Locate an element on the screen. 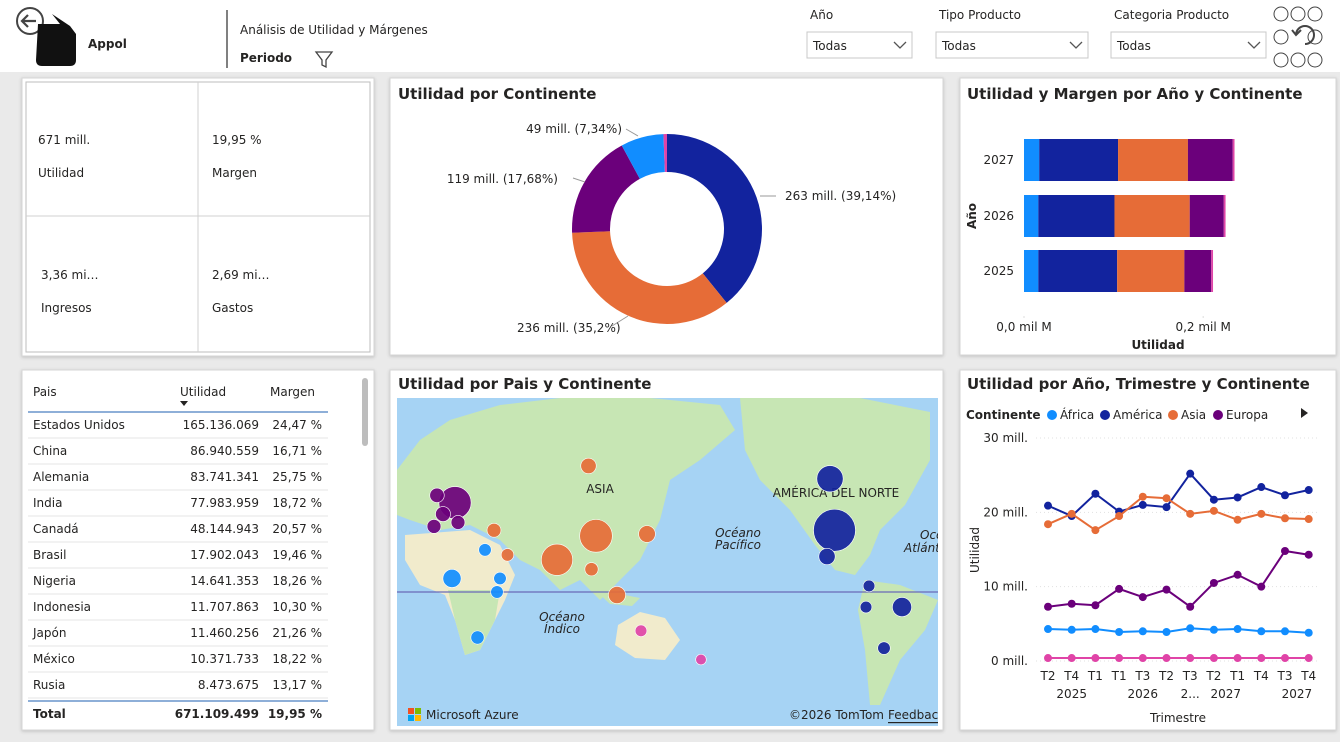 The height and width of the screenshot is (742, 1340). legend-next is located at coordinates (1304, 413).